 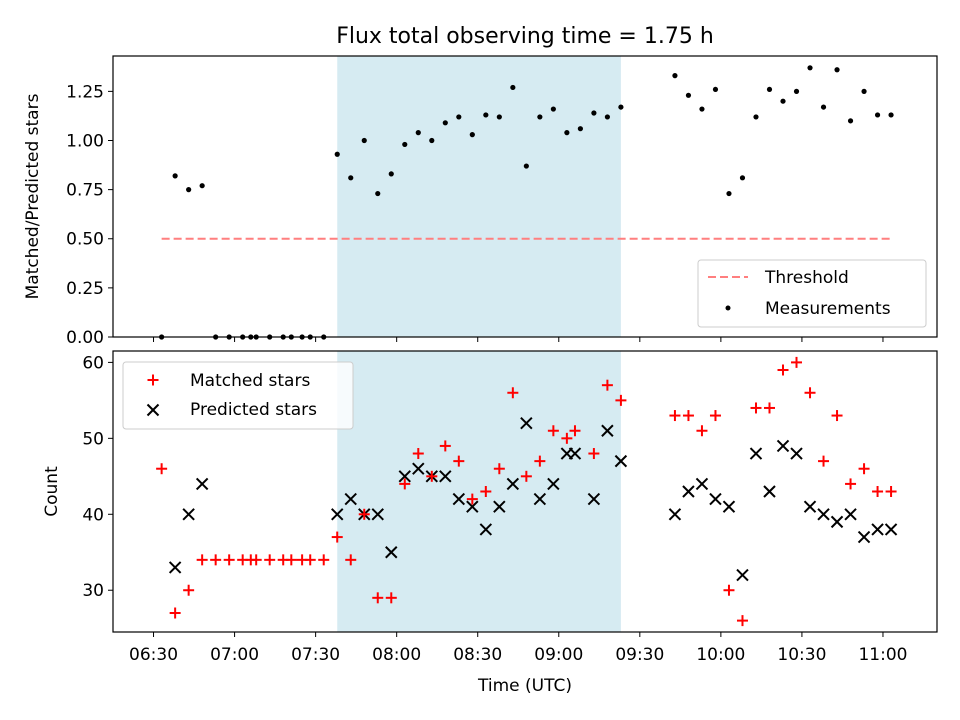 I want to click on y-tick-label: 1.25, so click(x=85, y=92).